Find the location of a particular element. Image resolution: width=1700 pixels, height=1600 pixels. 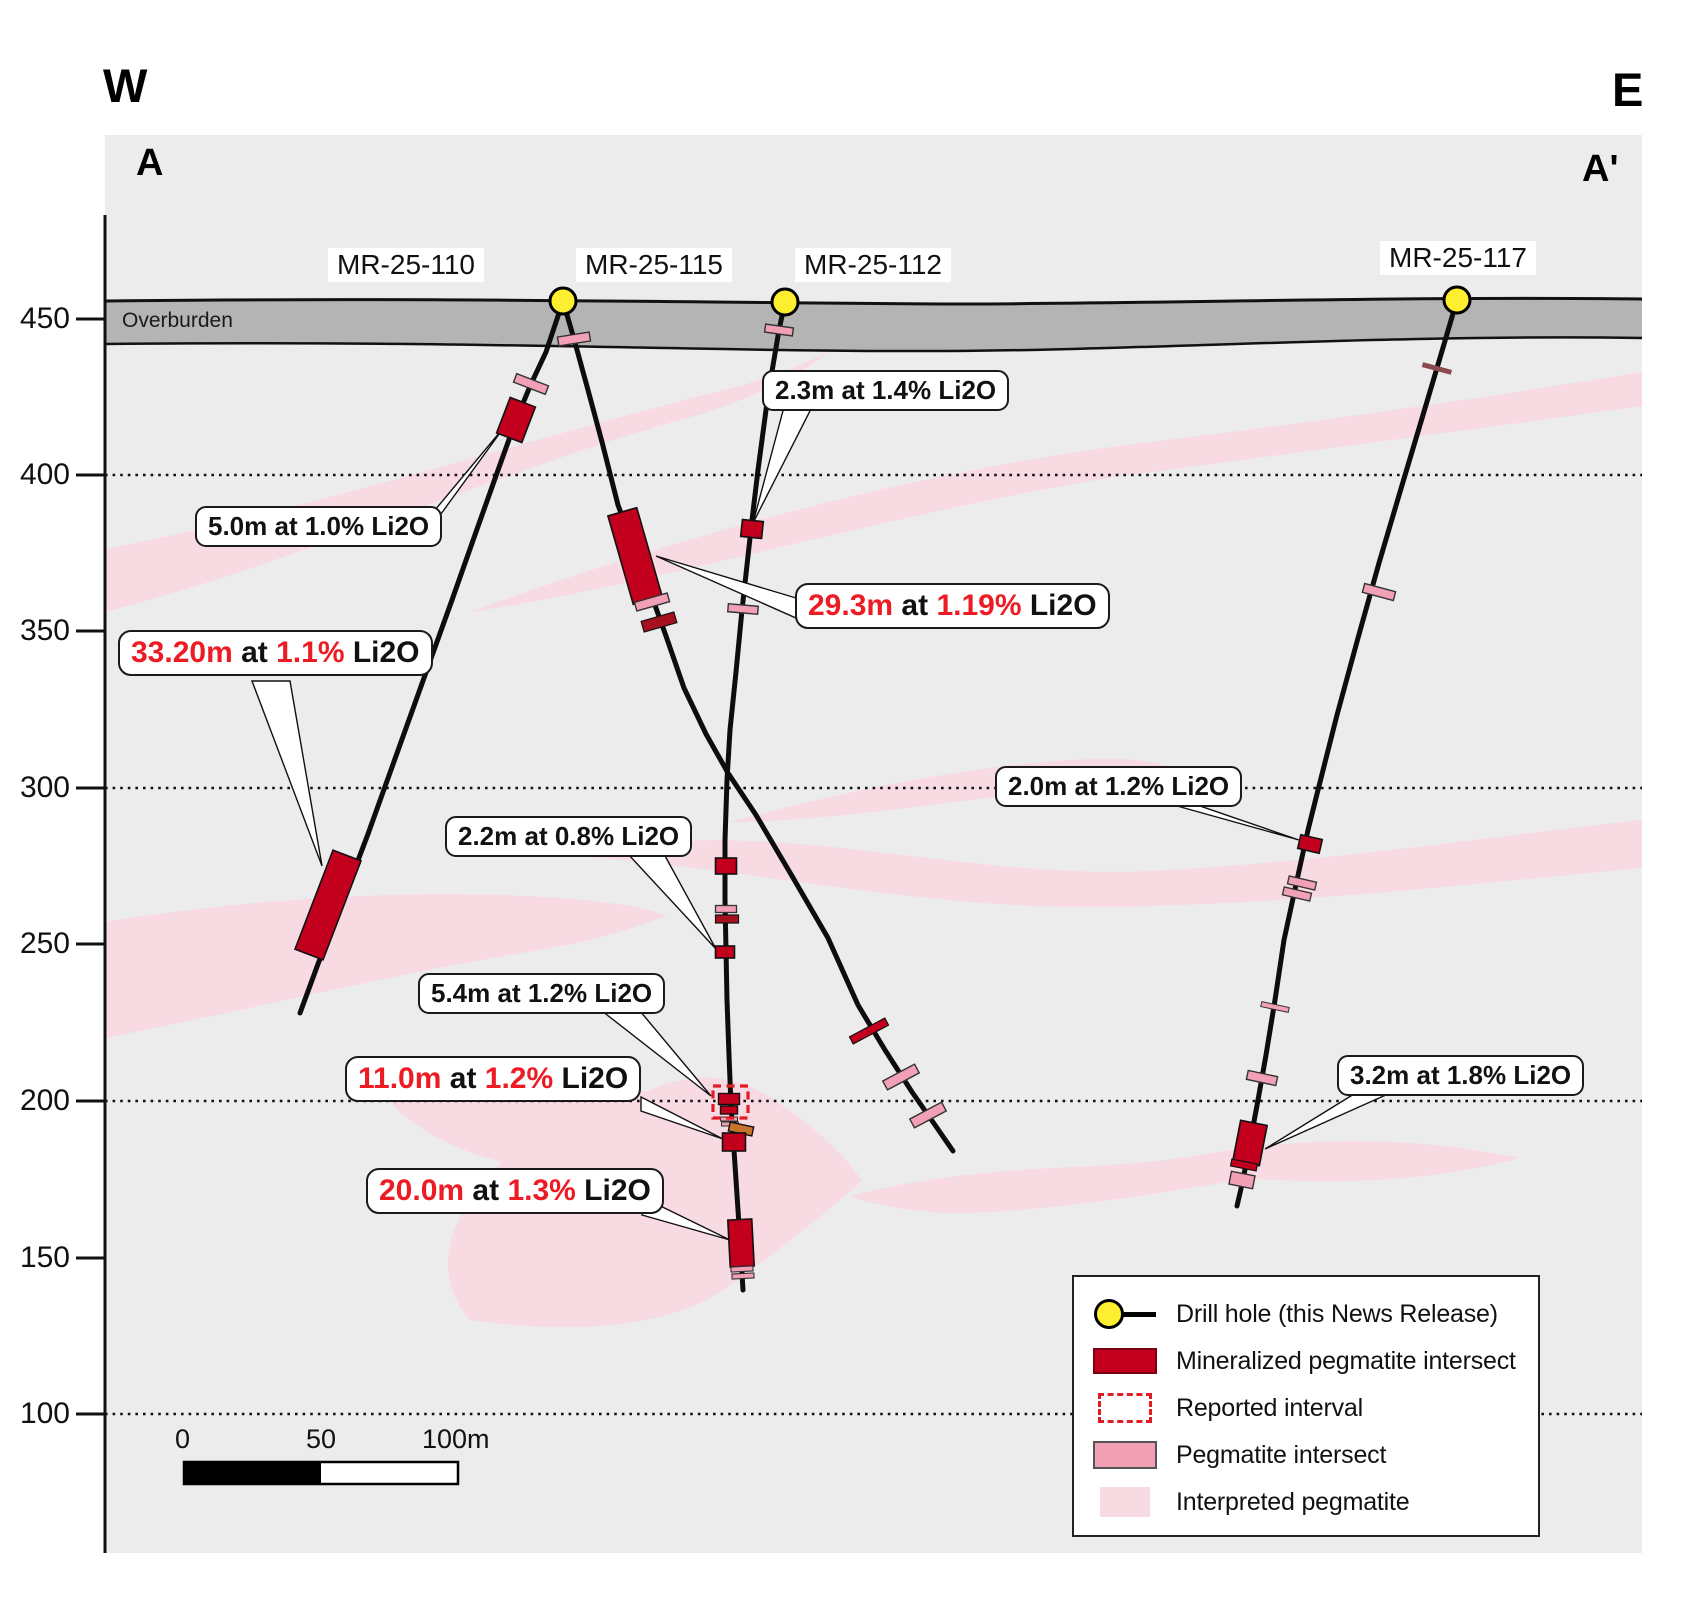

scale-bar is located at coordinates (321, 1473).